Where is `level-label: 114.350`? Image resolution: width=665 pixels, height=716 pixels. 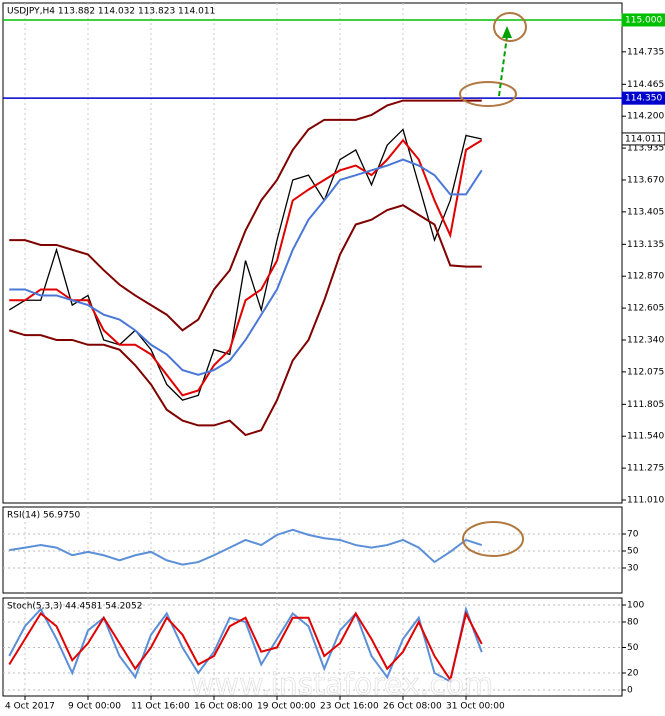 level-label: 114.350 is located at coordinates (643, 99).